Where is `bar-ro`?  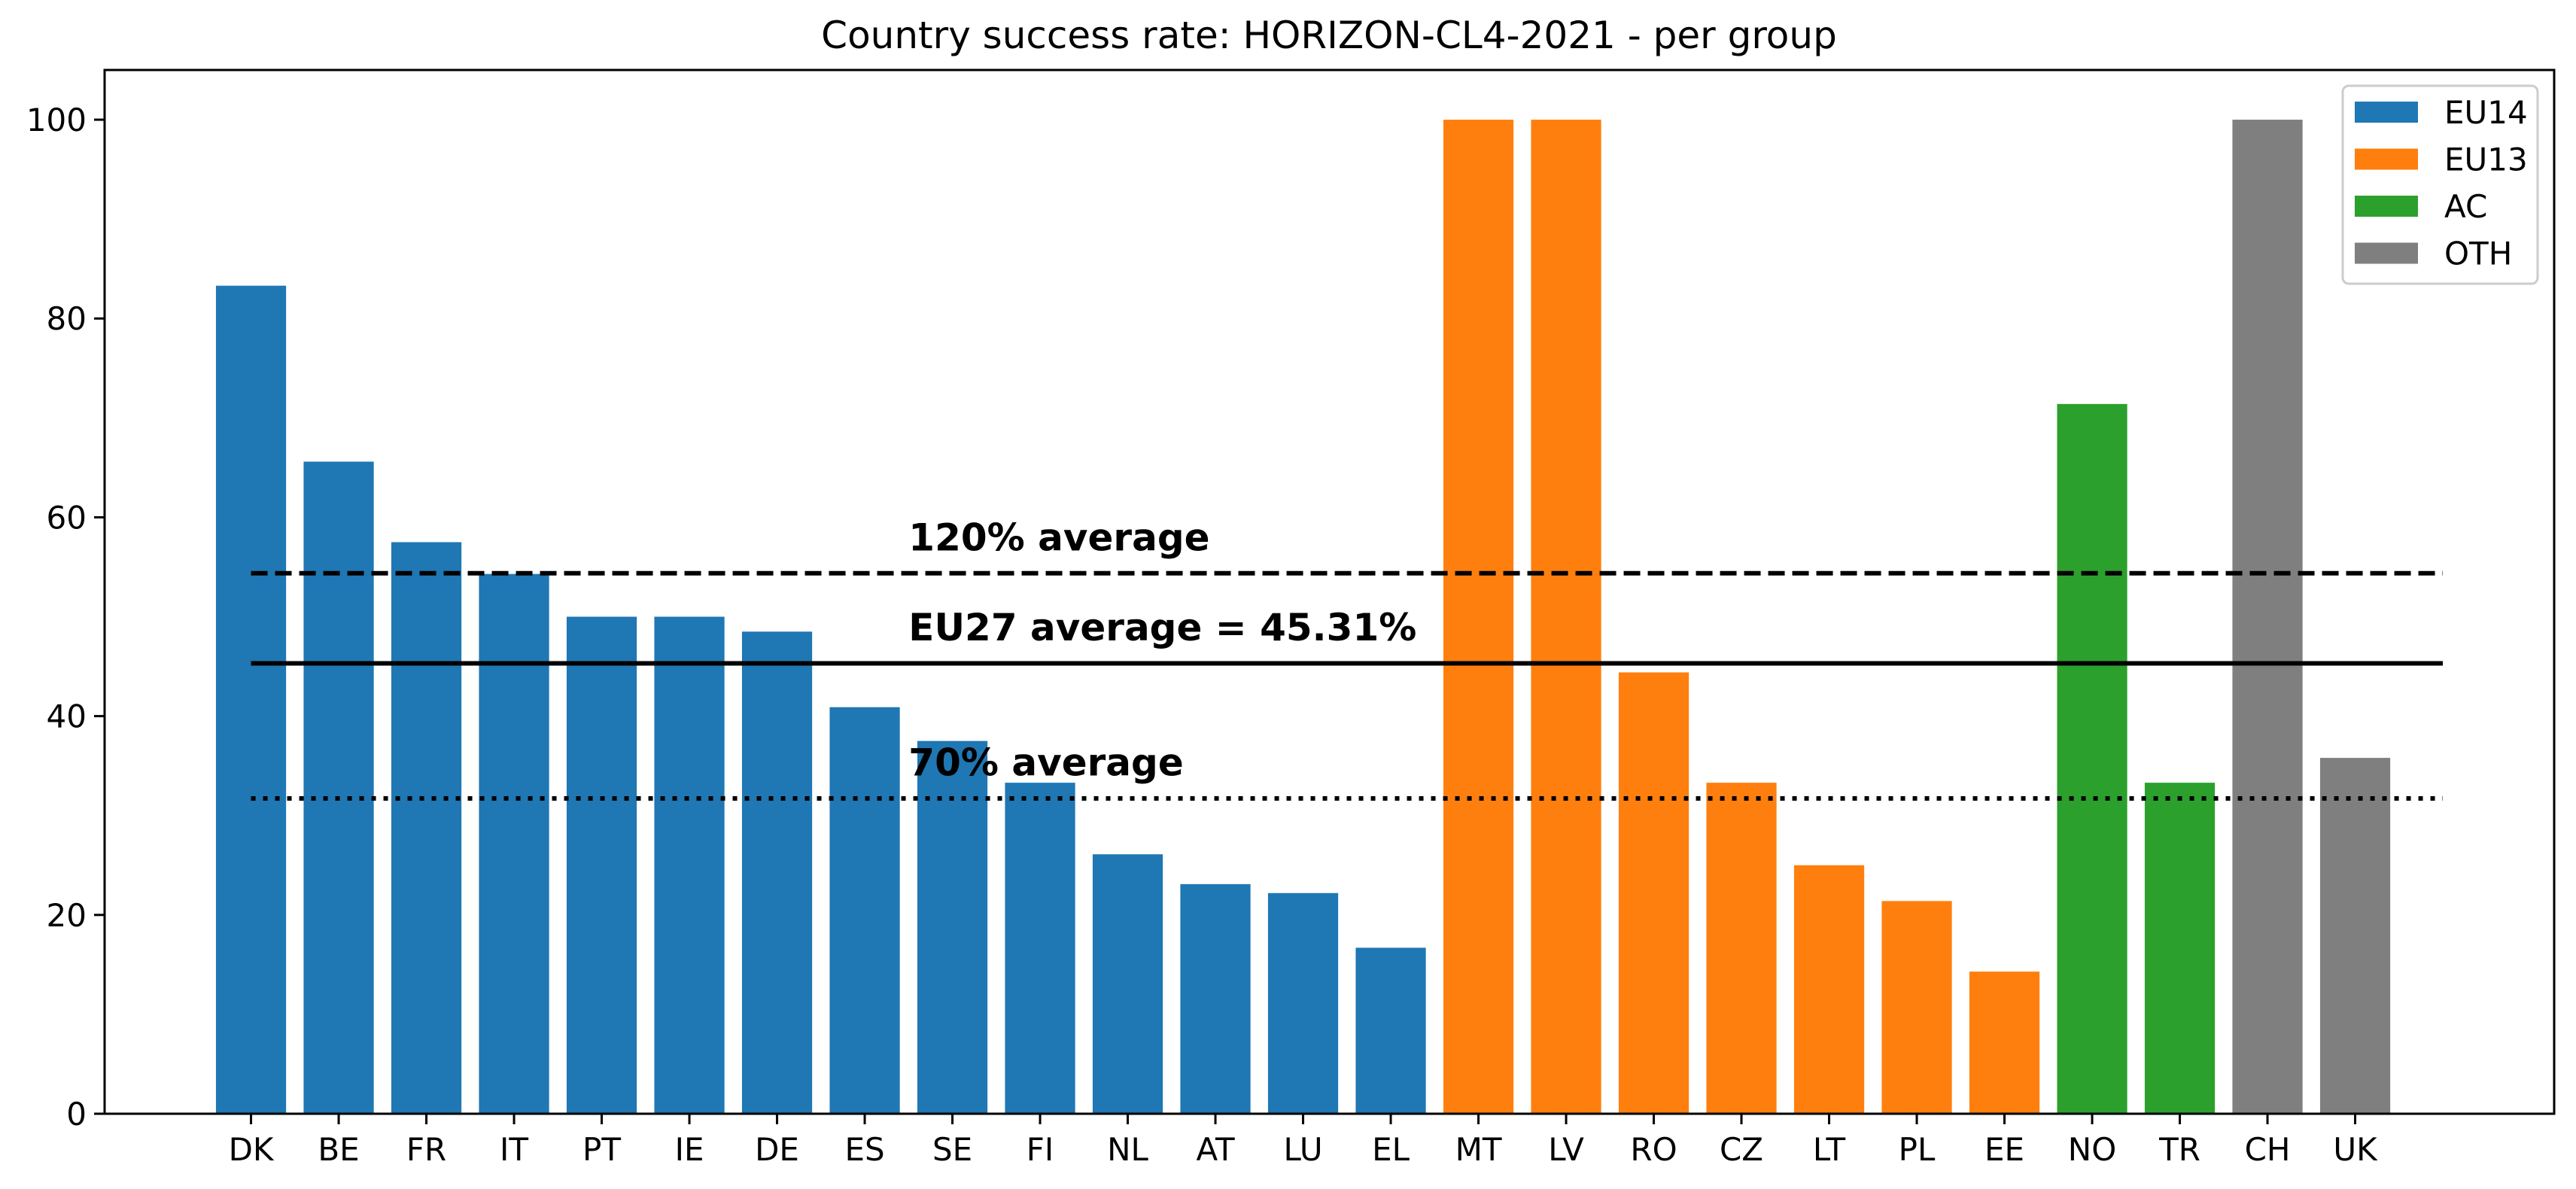
bar-ro is located at coordinates (1653, 893).